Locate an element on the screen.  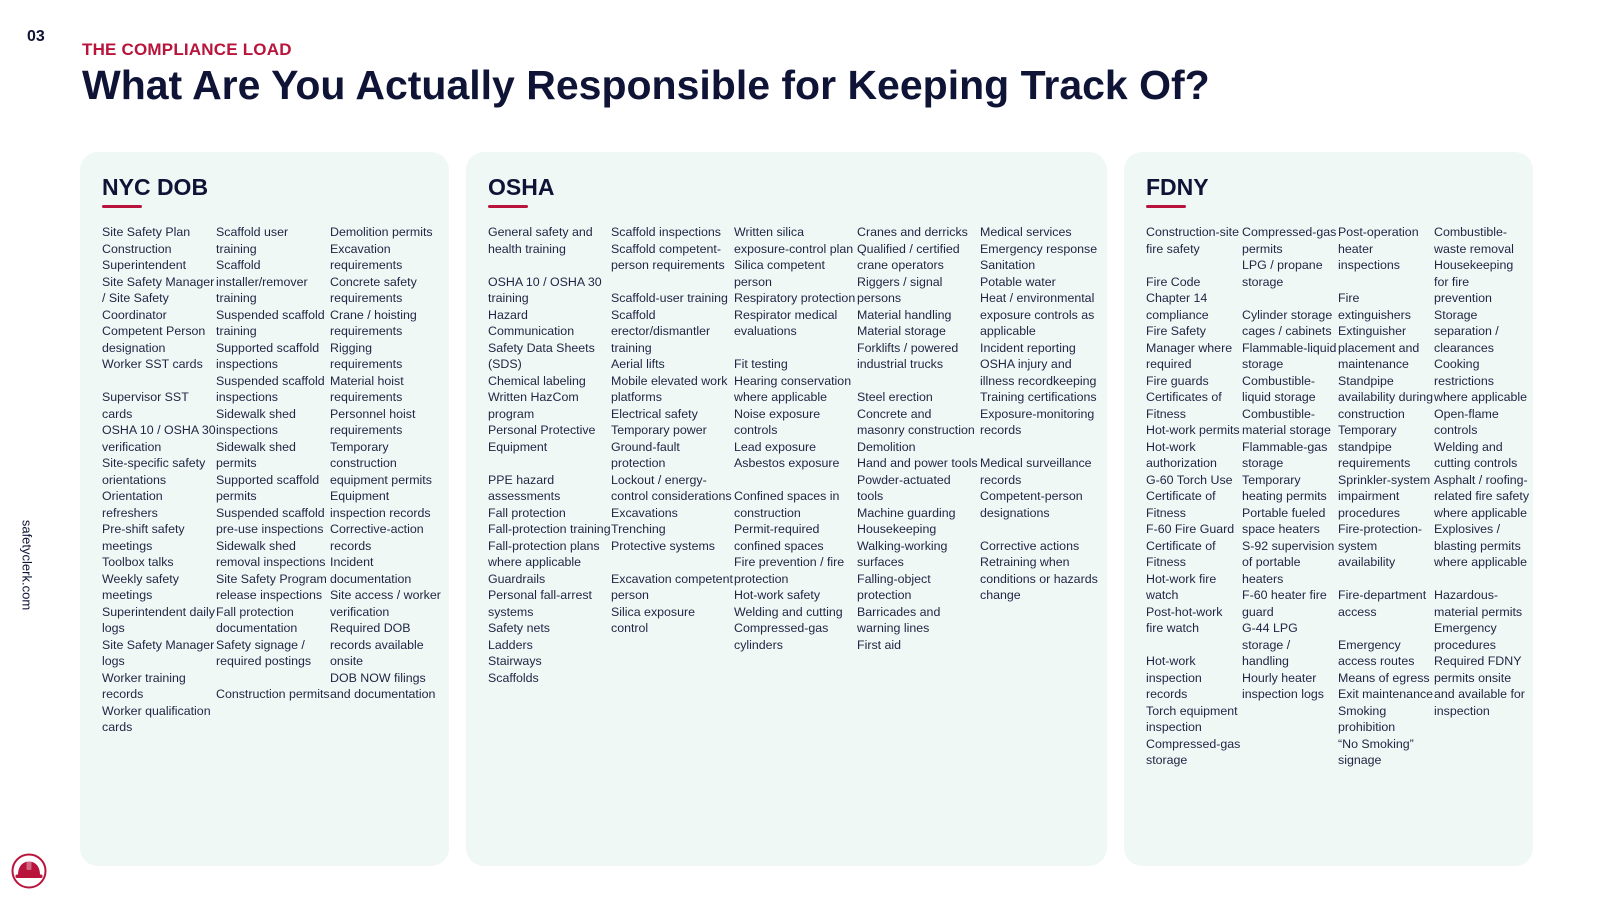
list-item: Temporary standpipe requirements is located at coordinates (1374, 446).